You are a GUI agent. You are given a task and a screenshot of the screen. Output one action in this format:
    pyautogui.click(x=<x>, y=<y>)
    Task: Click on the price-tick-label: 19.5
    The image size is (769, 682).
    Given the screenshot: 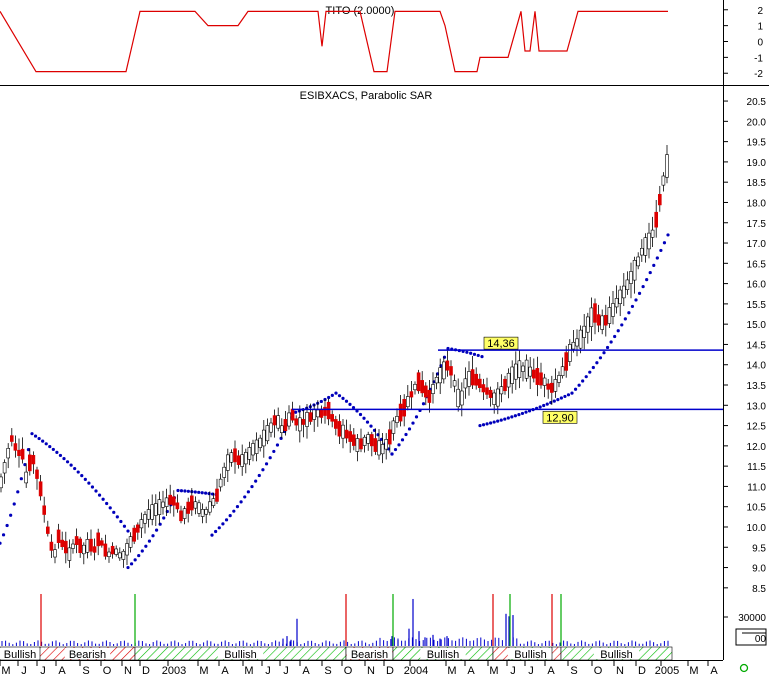 What is the action you would take?
    pyautogui.click(x=757, y=143)
    